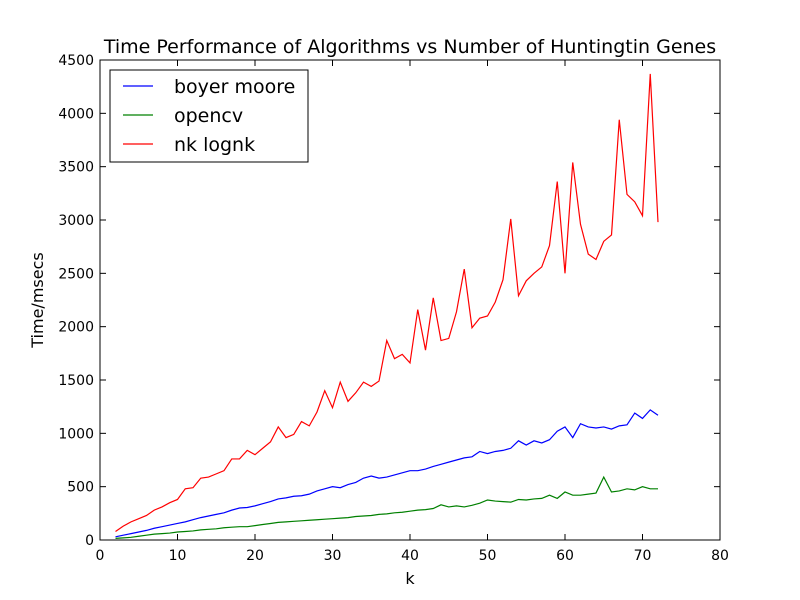  What do you see at coordinates (76, 114) in the screenshot?
I see `y-tick-label: 4000` at bounding box center [76, 114].